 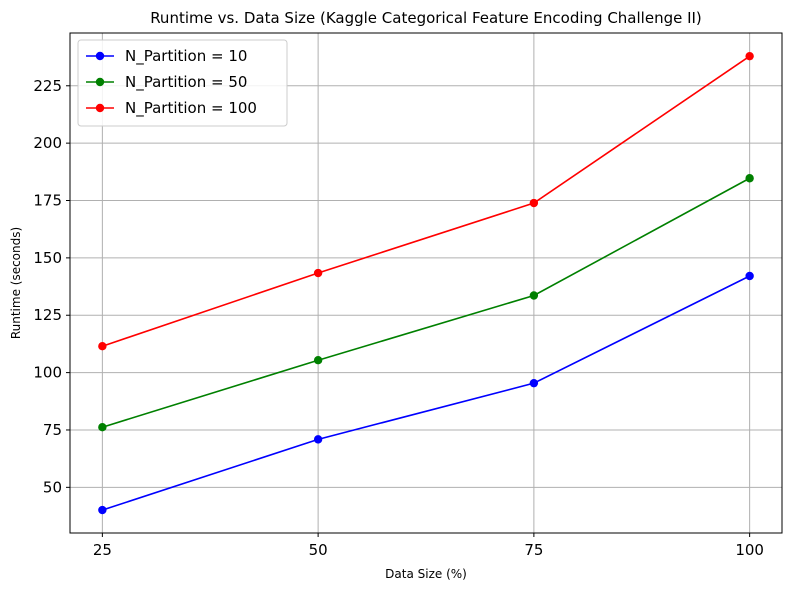 What do you see at coordinates (318, 550) in the screenshot?
I see `x-tick-label: 50` at bounding box center [318, 550].